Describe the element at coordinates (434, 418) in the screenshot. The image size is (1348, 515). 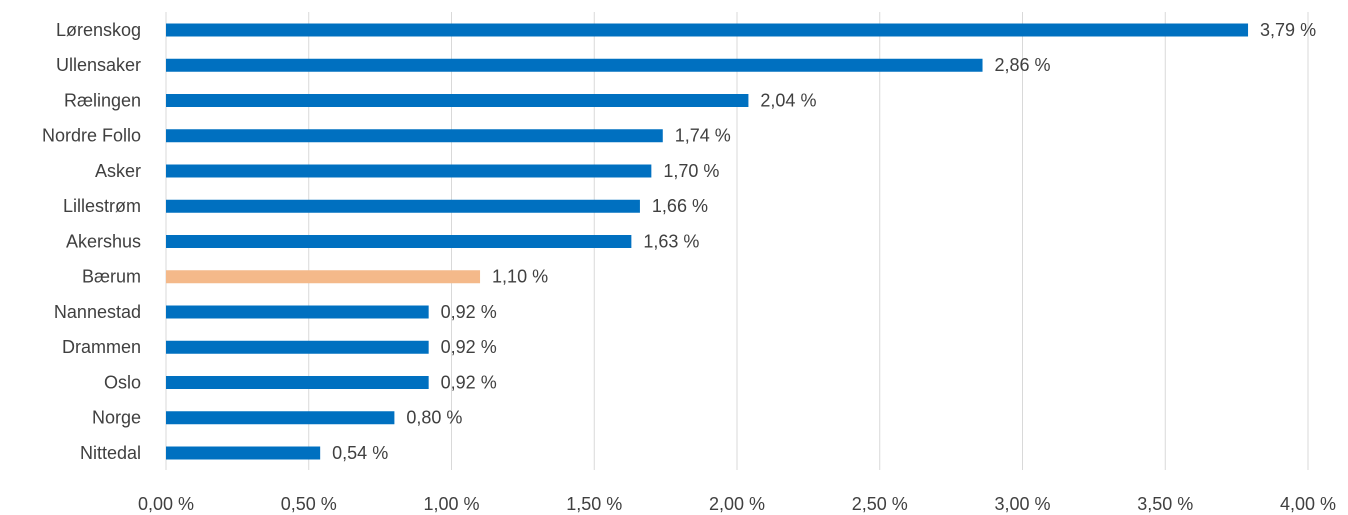
I see `value-label: 0,80 %` at that location.